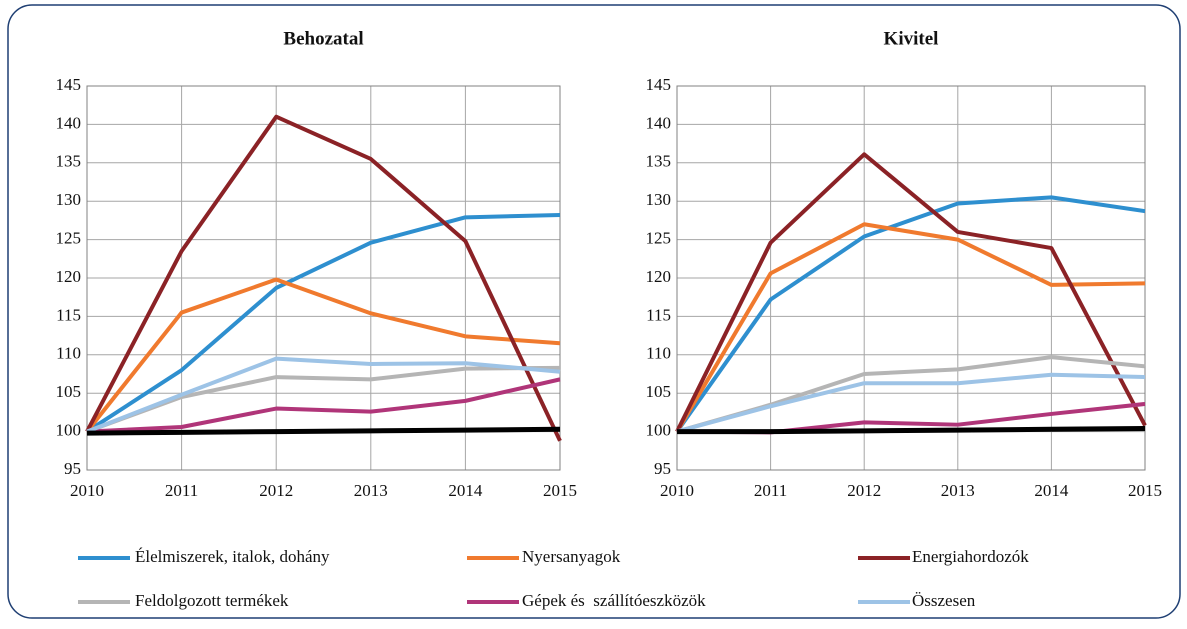  Describe the element at coordinates (944, 600) in the screenshot. I see `legend-label: Összesen` at that location.